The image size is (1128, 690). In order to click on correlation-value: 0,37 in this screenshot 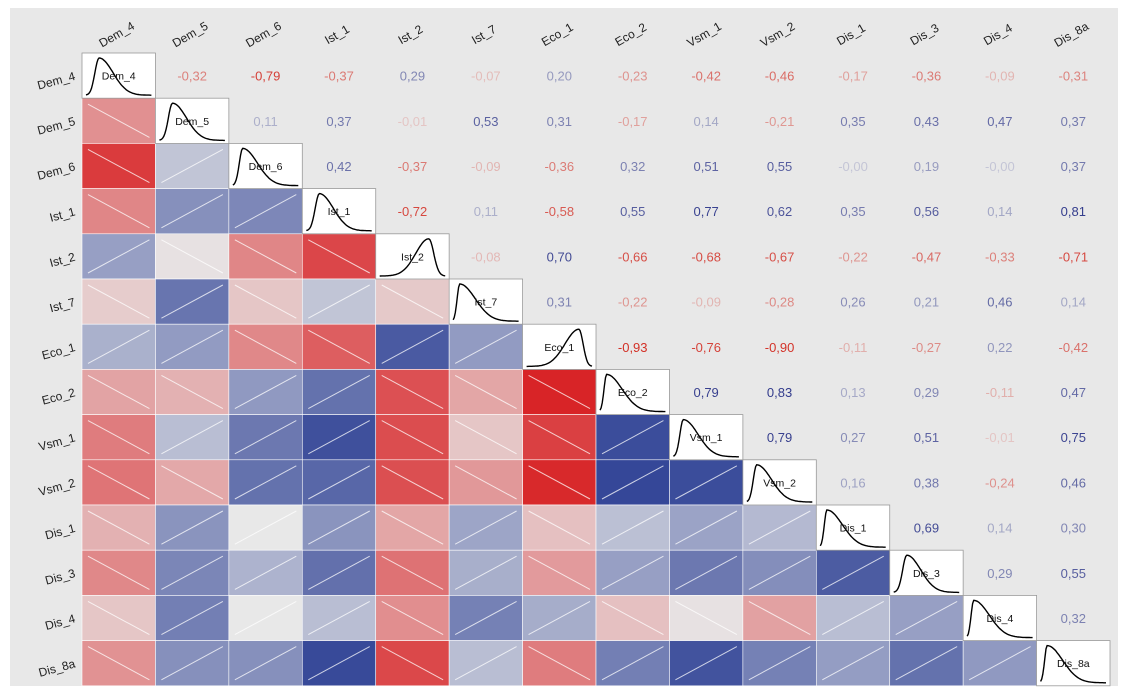, I will do `click(1073, 121)`.